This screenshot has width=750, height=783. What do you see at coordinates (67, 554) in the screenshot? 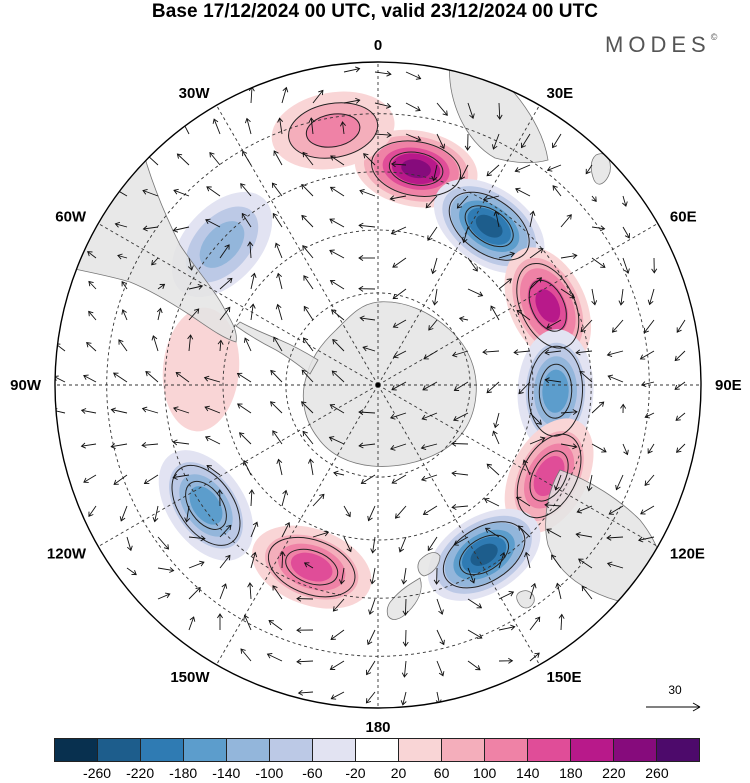
I see `longitude-label: 120W` at bounding box center [67, 554].